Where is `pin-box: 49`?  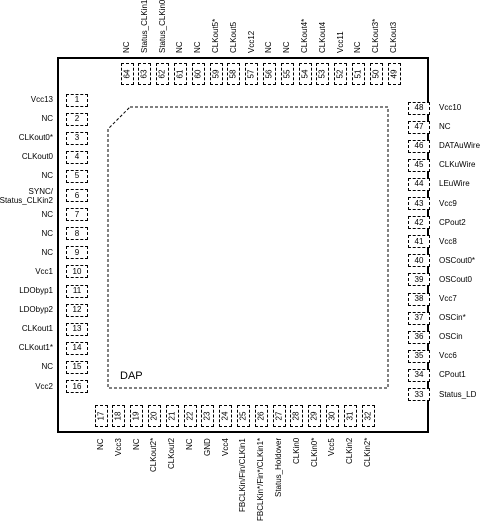
pin-box: 49 is located at coordinates (394, 74).